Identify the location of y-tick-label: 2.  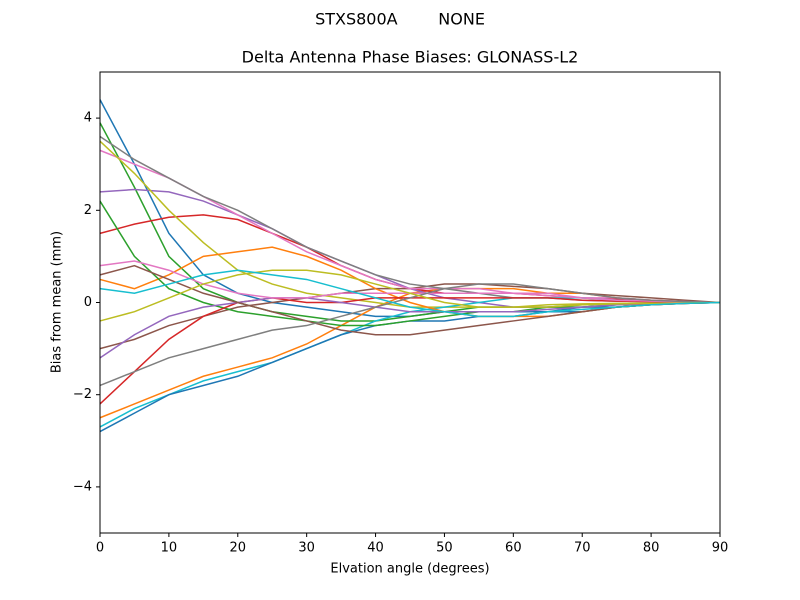
(88, 210).